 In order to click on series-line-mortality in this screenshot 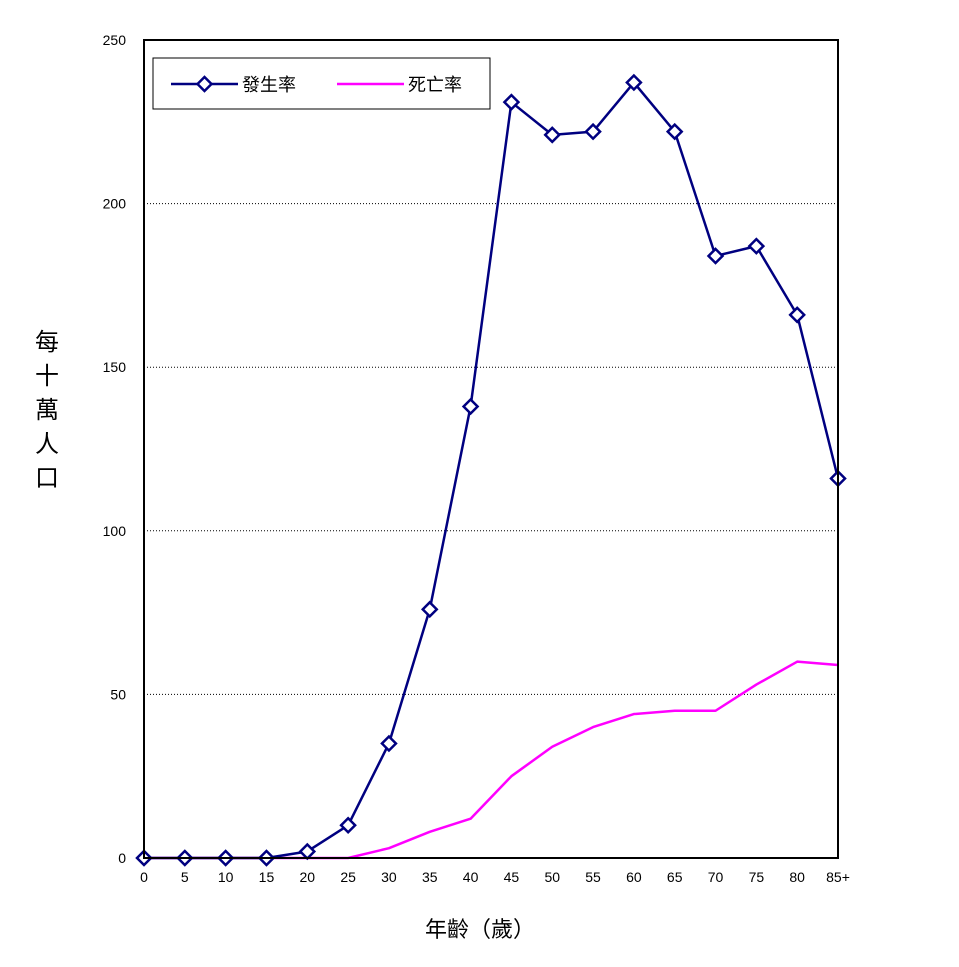, I will do `click(491, 760)`.